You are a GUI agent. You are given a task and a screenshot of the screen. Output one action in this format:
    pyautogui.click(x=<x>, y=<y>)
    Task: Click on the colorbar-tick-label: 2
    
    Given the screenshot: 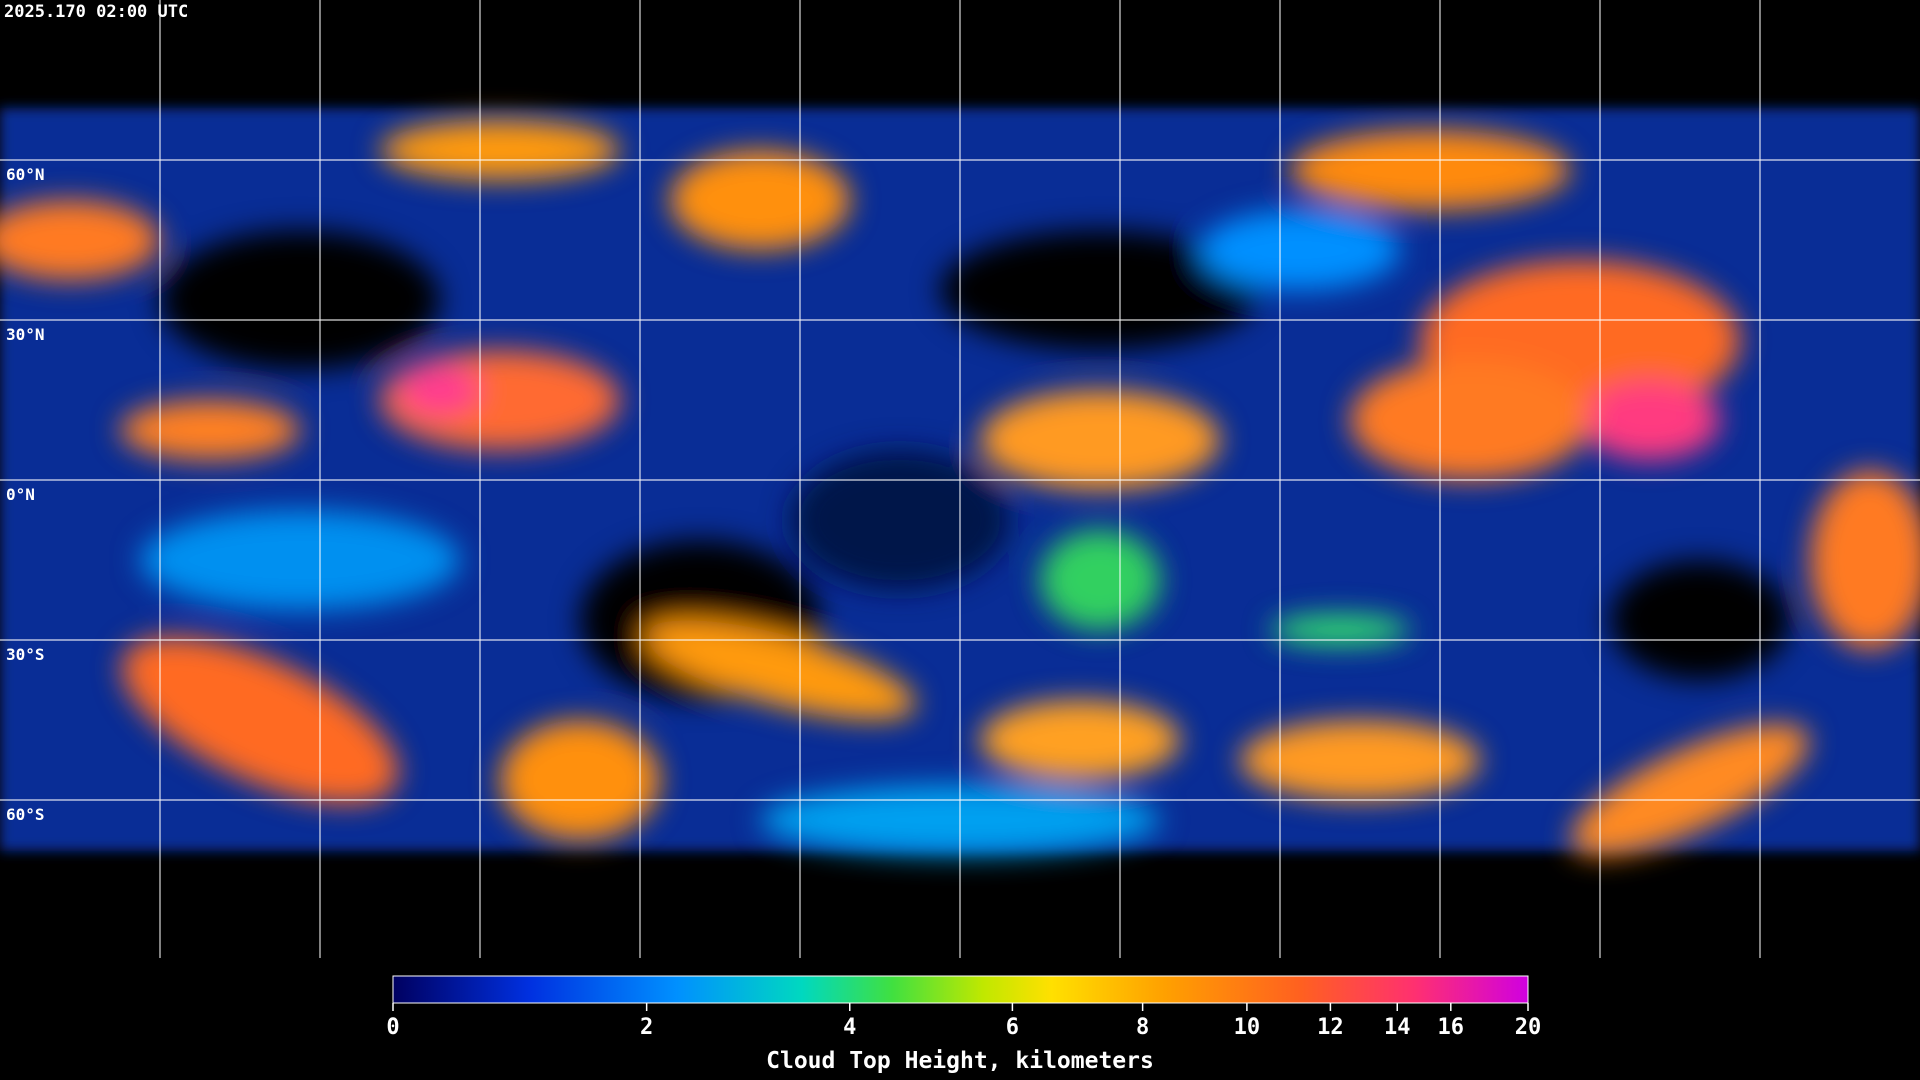 What is the action you would take?
    pyautogui.click(x=646, y=1027)
    